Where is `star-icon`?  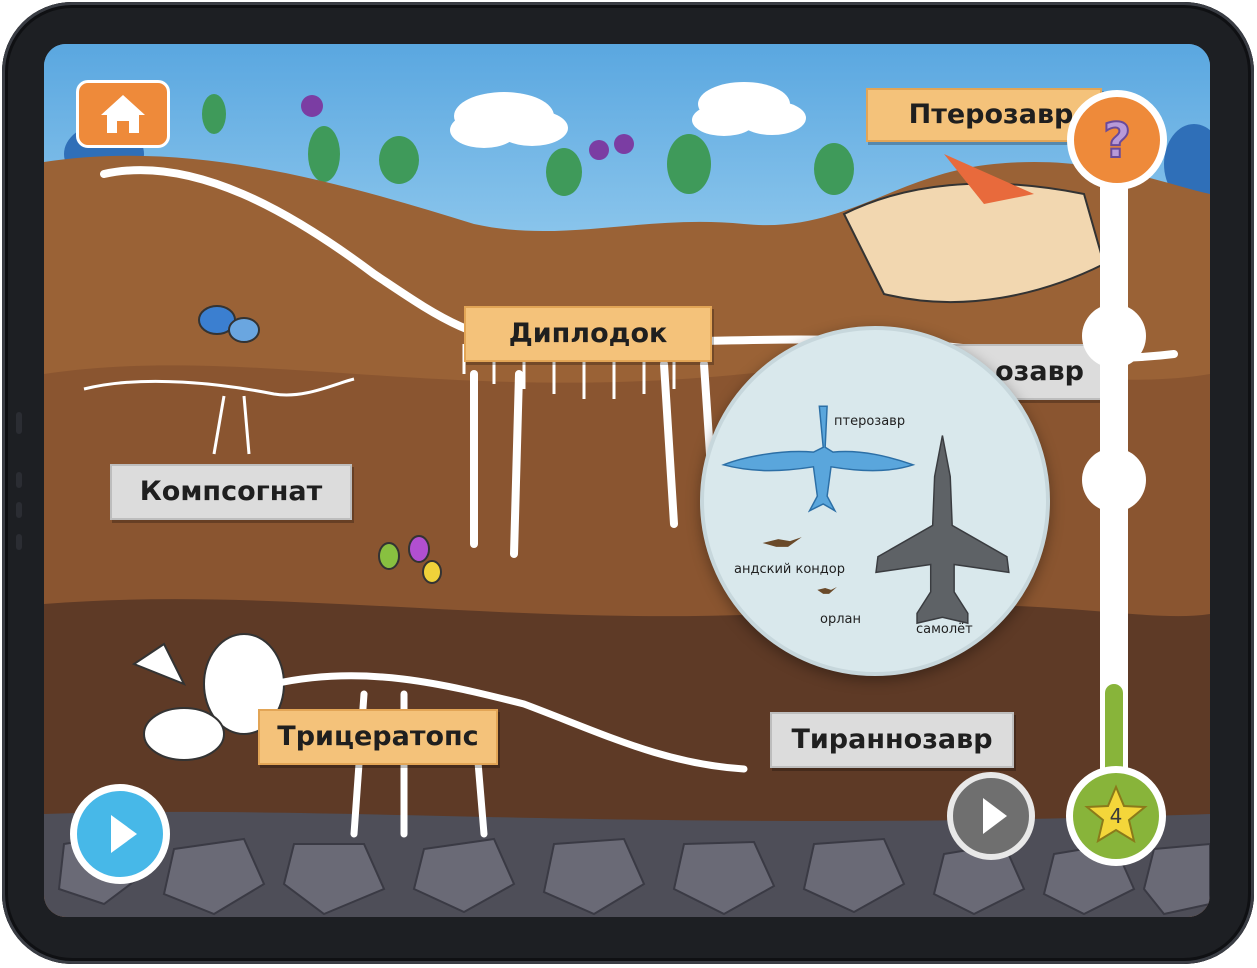
star-icon is located at coordinates (1116, 814).